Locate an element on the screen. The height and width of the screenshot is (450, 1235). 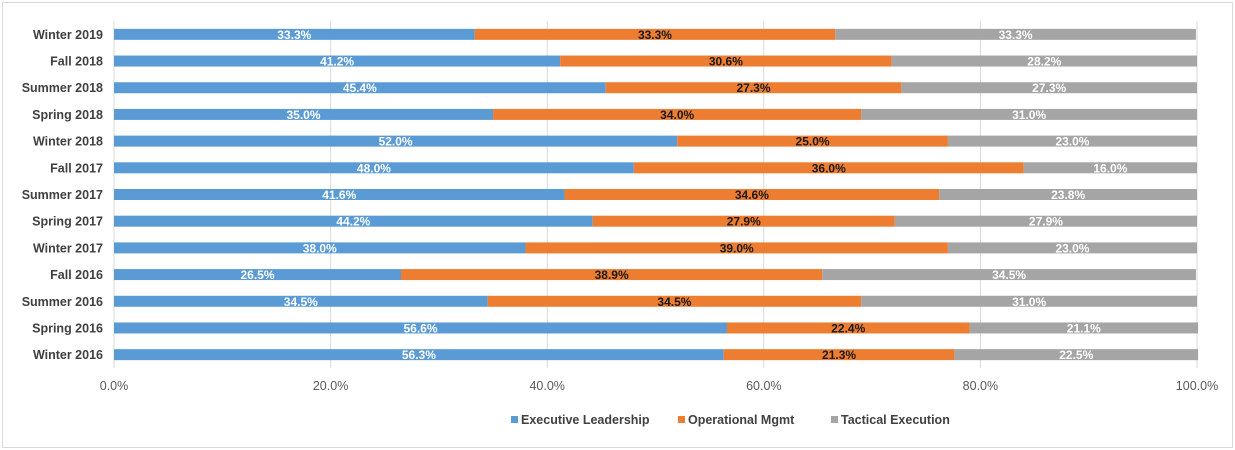
data-label: 22.5% is located at coordinates (1076, 355).